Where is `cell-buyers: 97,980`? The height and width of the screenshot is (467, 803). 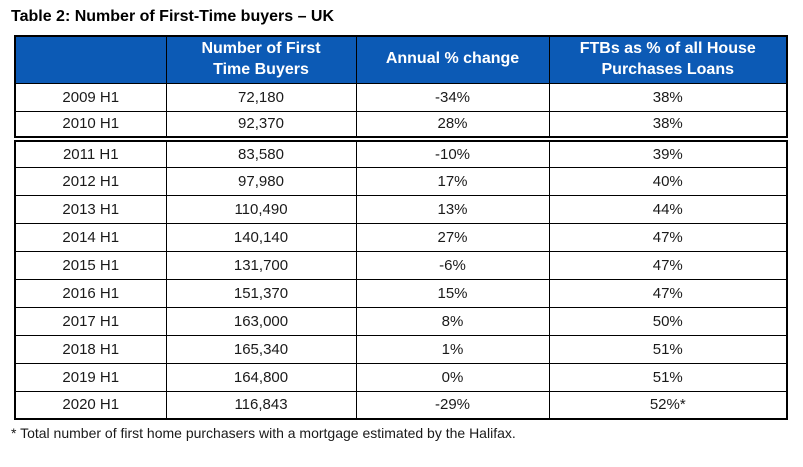
cell-buyers: 97,980 is located at coordinates (261, 181).